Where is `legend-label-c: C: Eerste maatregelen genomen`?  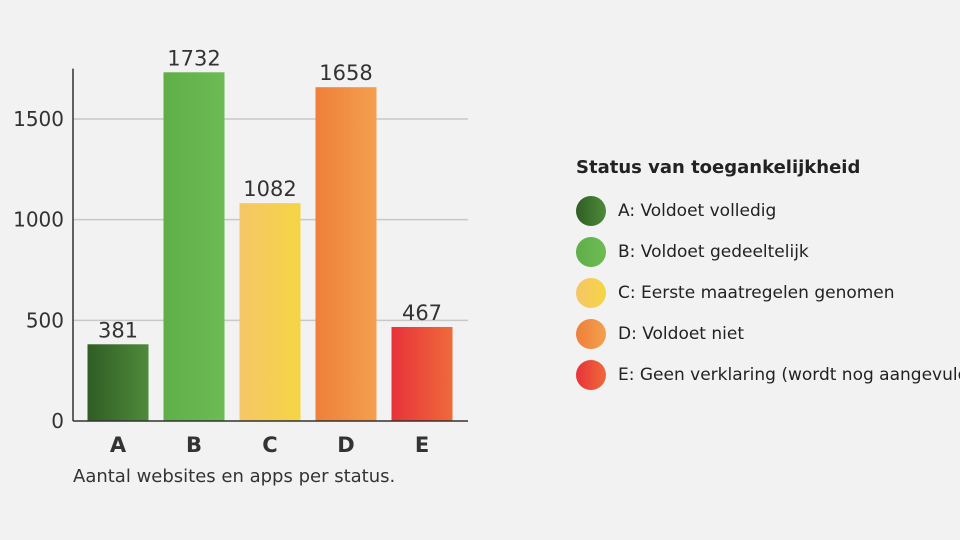 legend-label-c: C: Eerste maatregelen genomen is located at coordinates (756, 293).